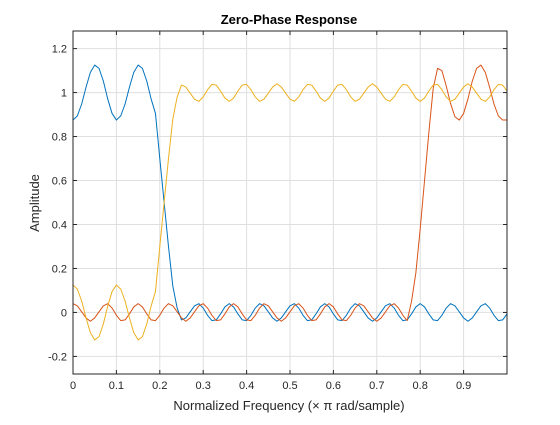 Image resolution: width=560 pixels, height=425 pixels. I want to click on x-tick-label: 0.8, so click(420, 386).